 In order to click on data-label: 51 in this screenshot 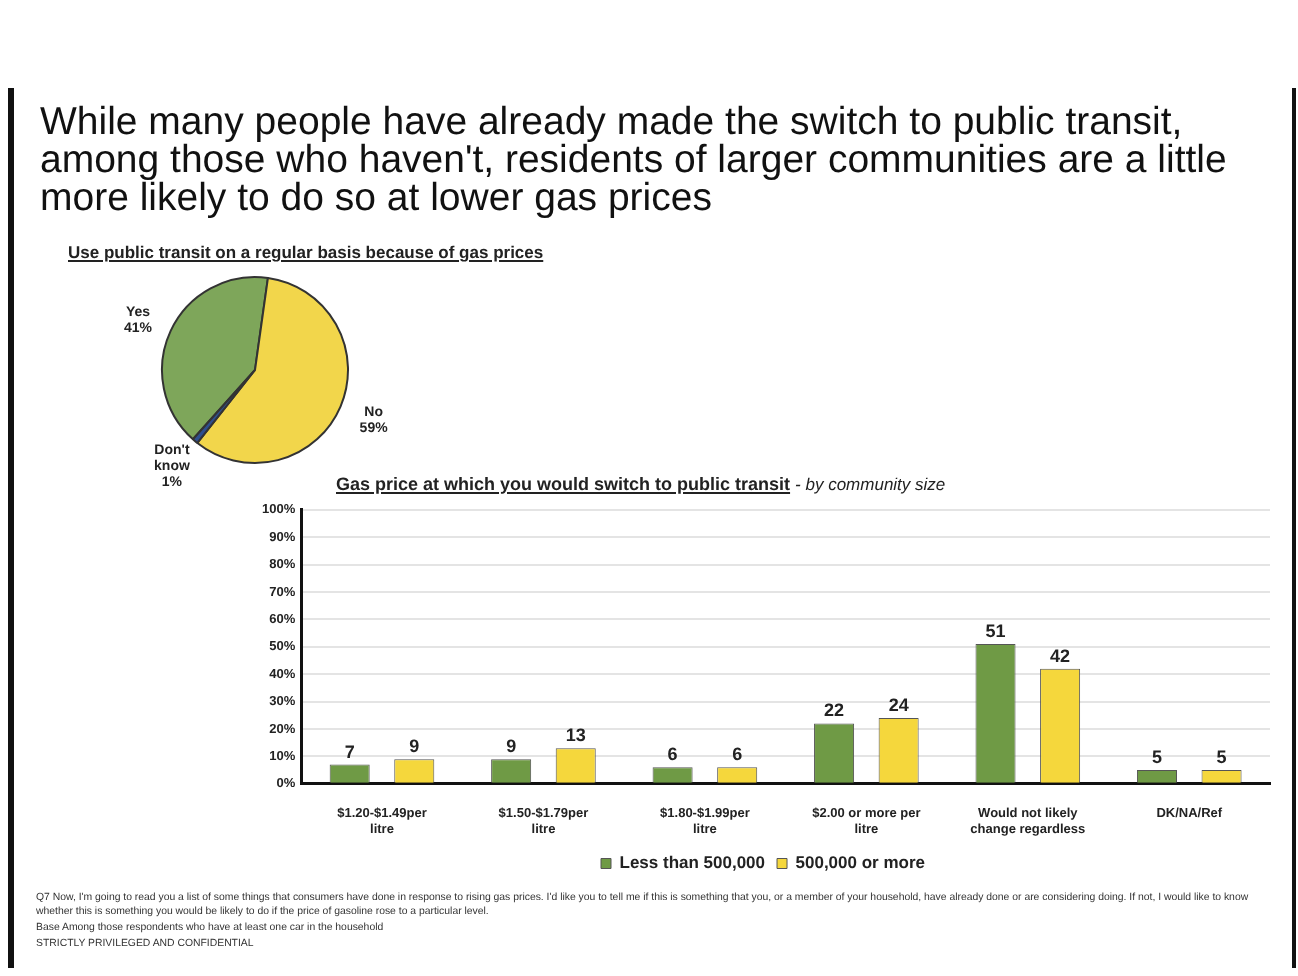, I will do `click(995, 631)`.